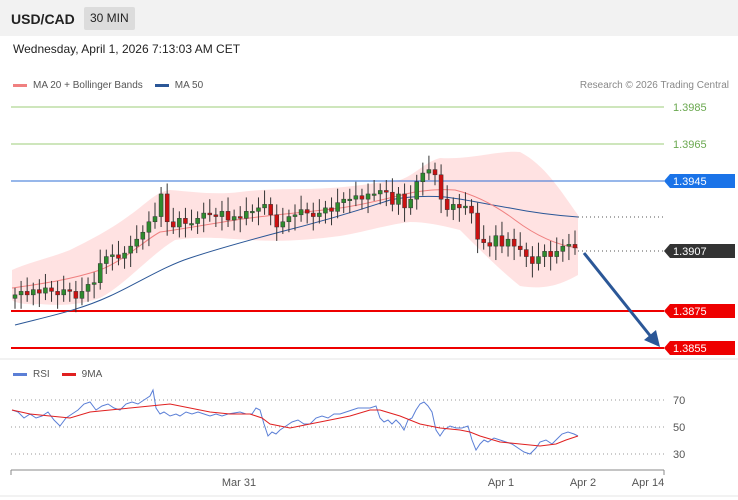 The image size is (738, 500). What do you see at coordinates (679, 455) in the screenshot?
I see `rsi-tick-30: 30` at bounding box center [679, 455].